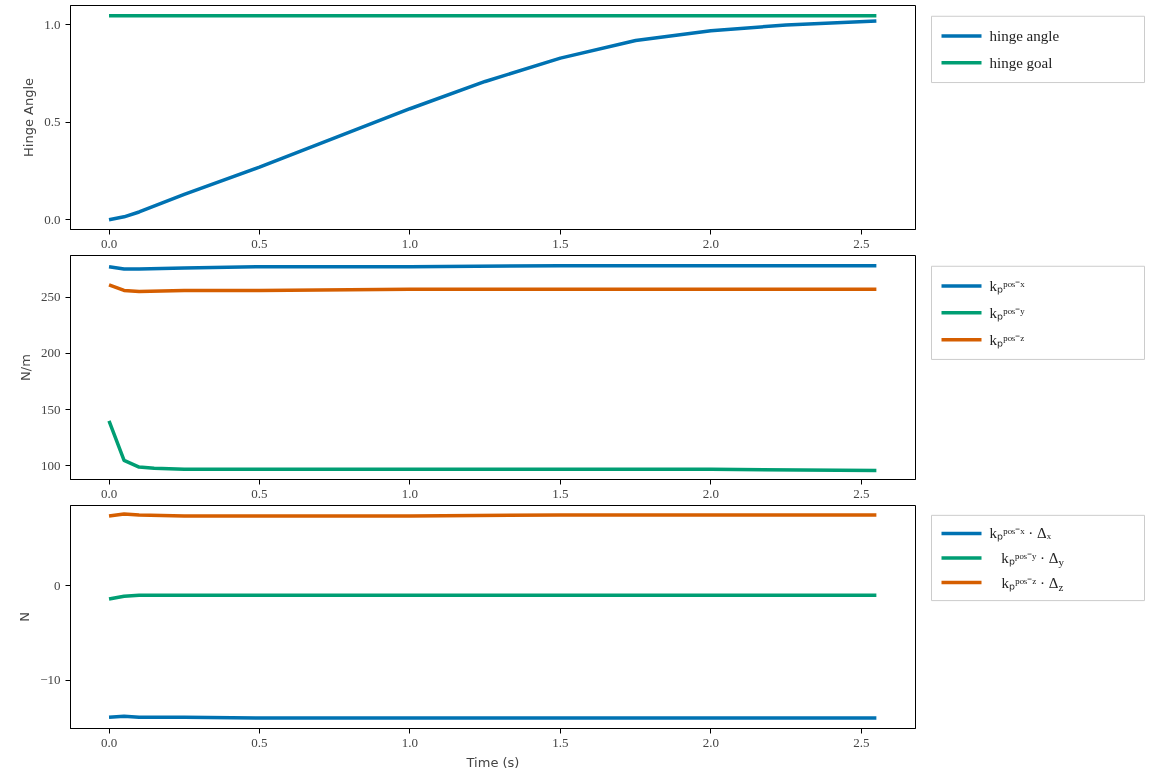 This screenshot has width=1162, height=779. I want to click on y-tick-label: 200, so click(51, 353).